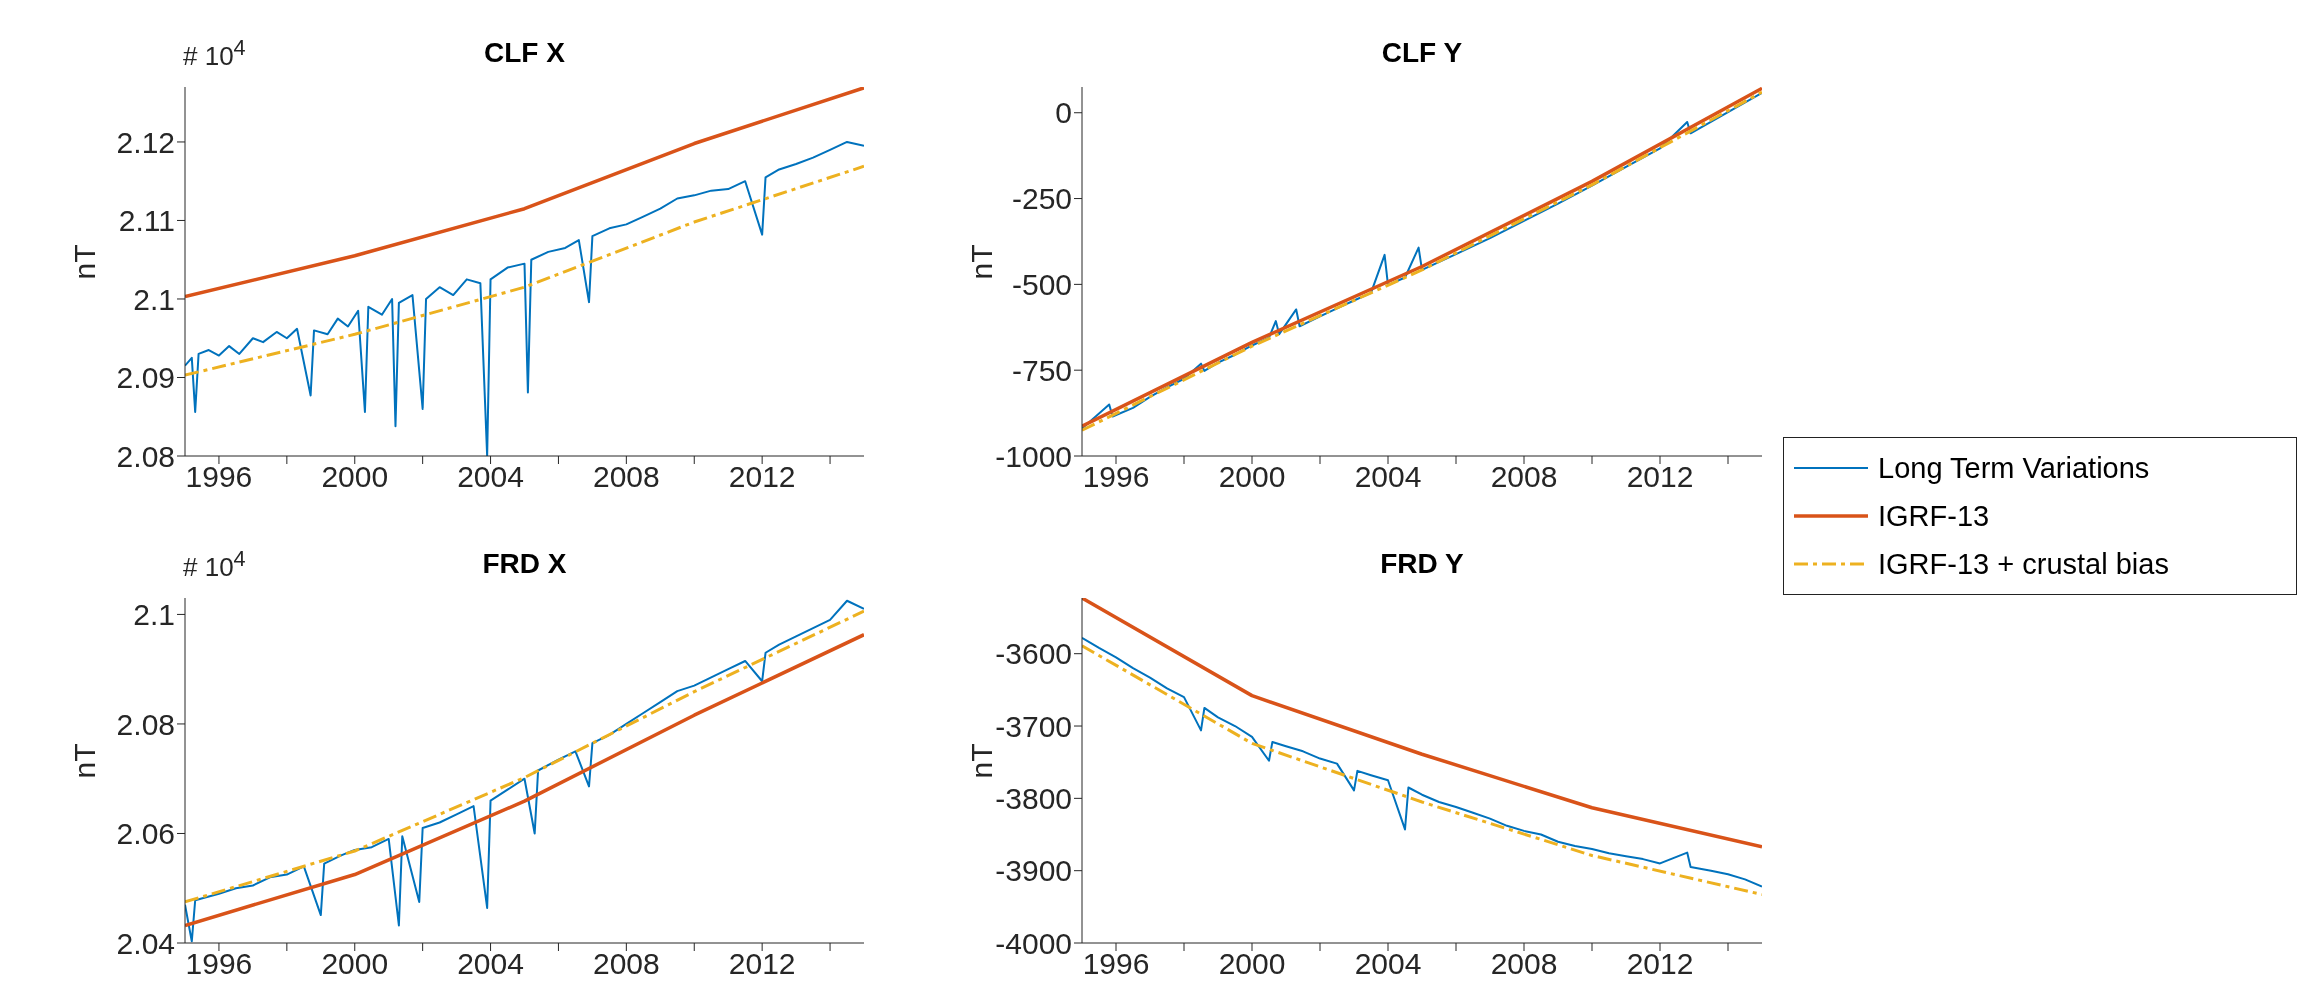 The width and height of the screenshot is (2311, 1006). Describe the element at coordinates (524, 563) in the screenshot. I see `chart-title: FRD X` at that location.